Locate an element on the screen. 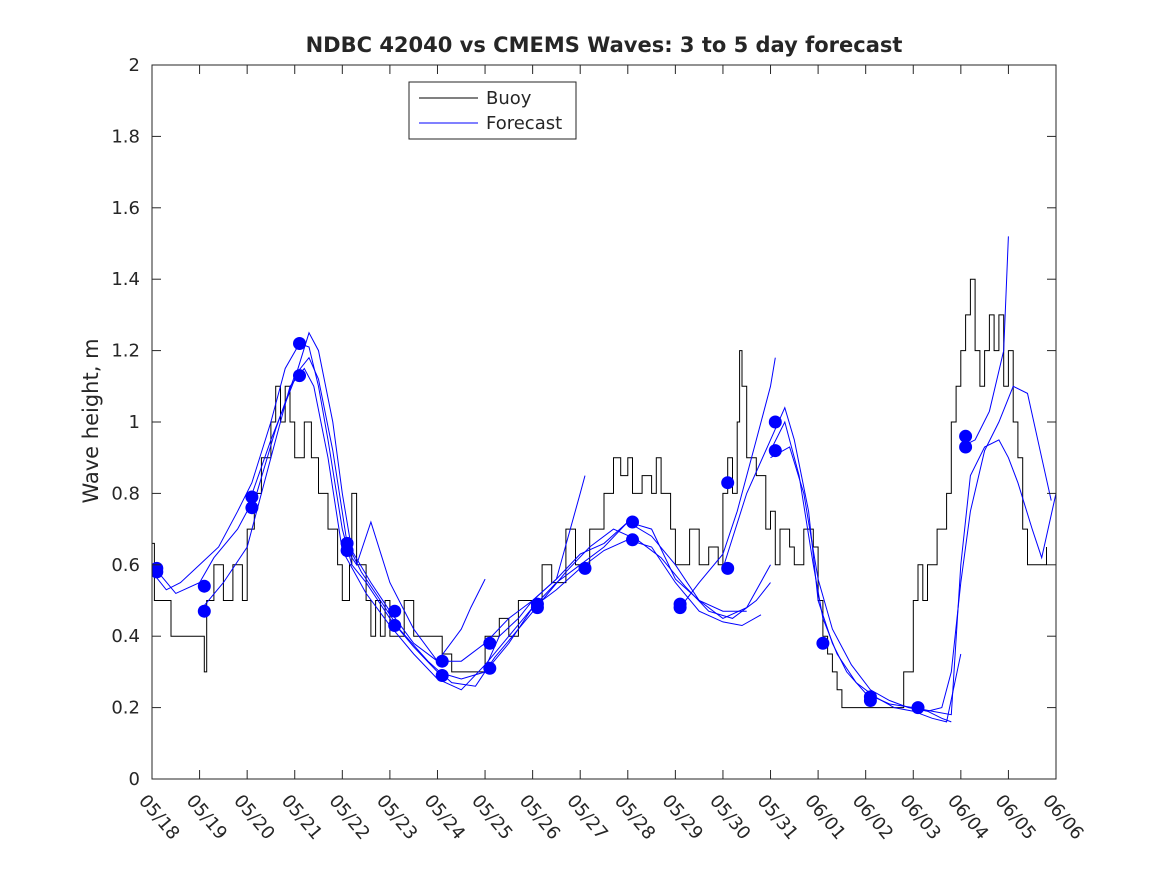 This screenshot has height=880, width=1167. x-tick-label: 05/18 is located at coordinates (158, 817).